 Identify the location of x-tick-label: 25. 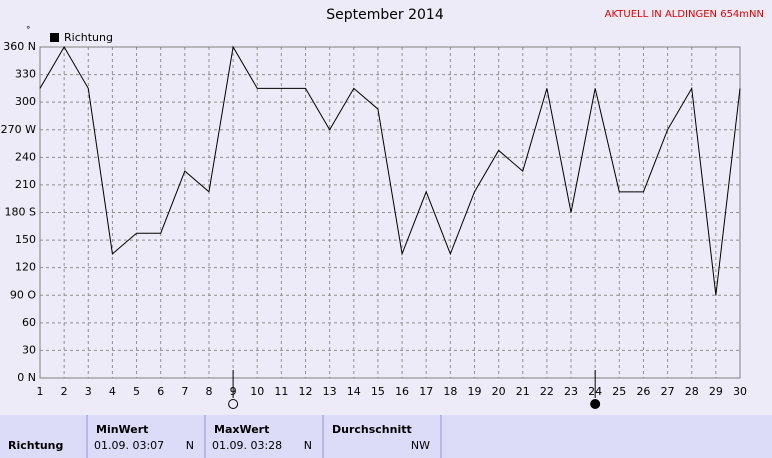
(619, 391).